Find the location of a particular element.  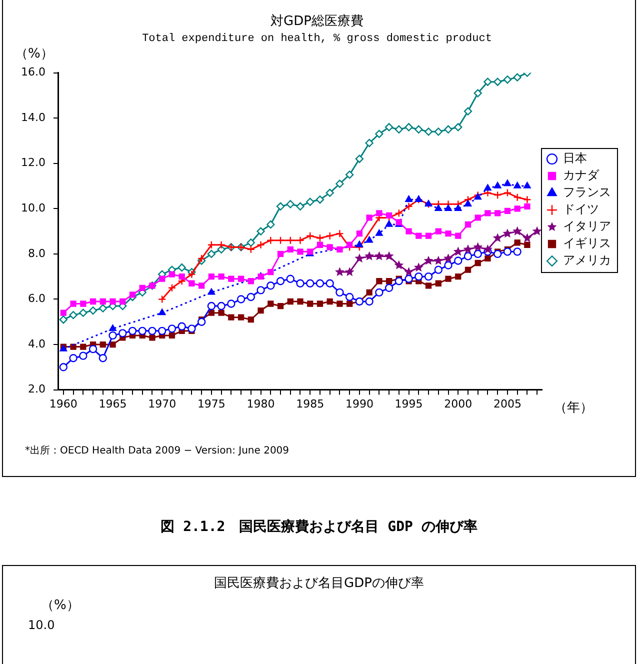

y-tick-label: 4.0 is located at coordinates (37, 343).